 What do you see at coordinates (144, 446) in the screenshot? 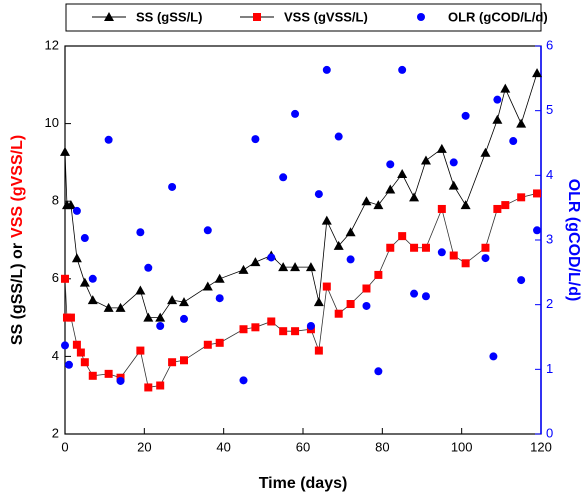
I see `x-tick-label: 20` at bounding box center [144, 446].